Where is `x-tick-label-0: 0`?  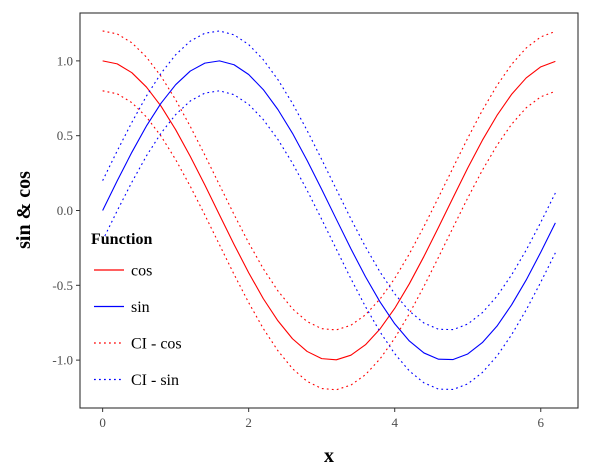 x-tick-label-0: 0 is located at coordinates (102, 422).